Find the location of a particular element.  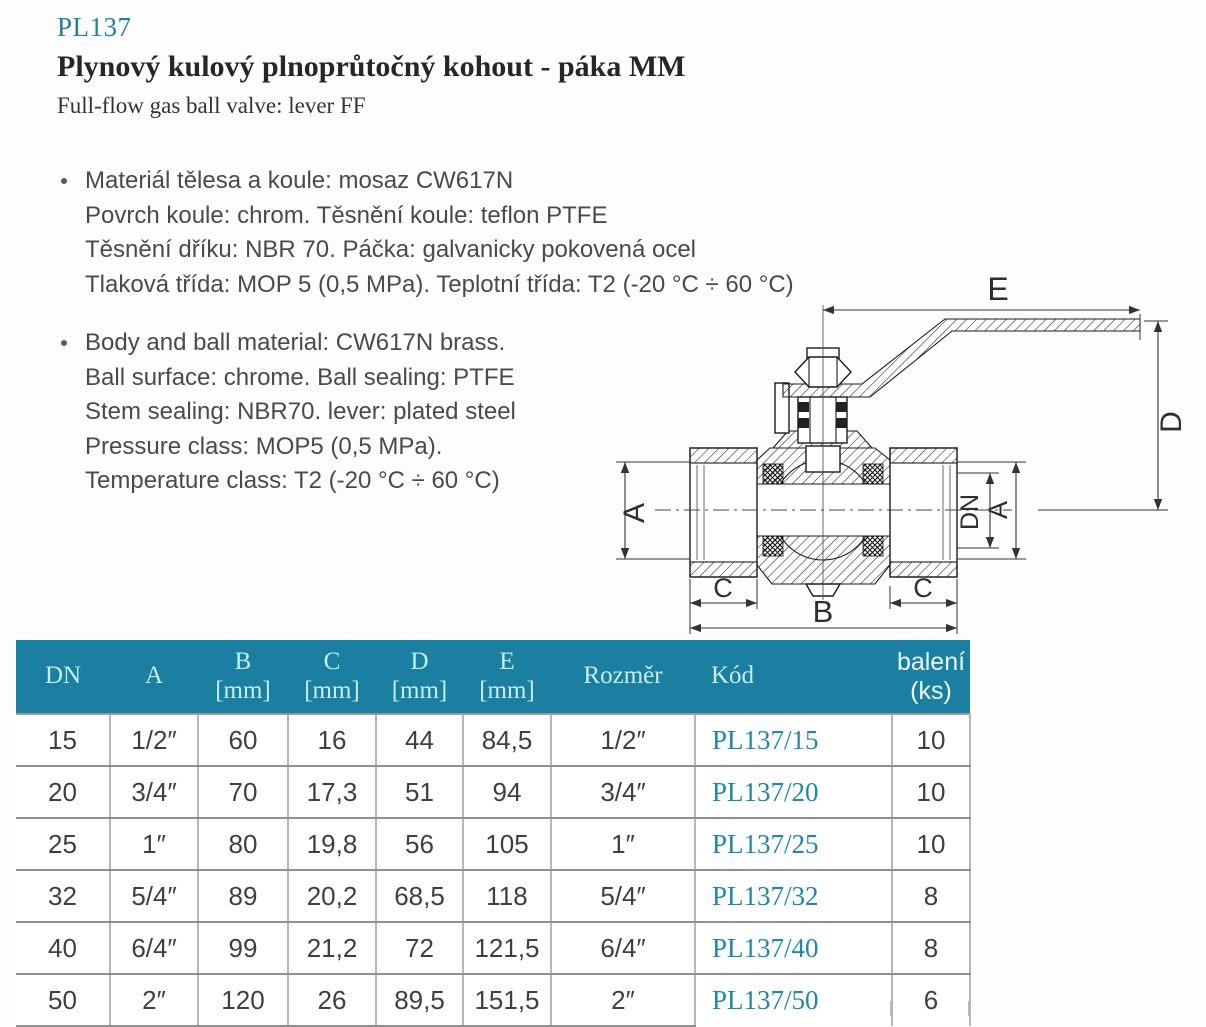

table-row: 25 1″ 80 19,8 56 105 1″ PL137/25 10 is located at coordinates (493, 844).